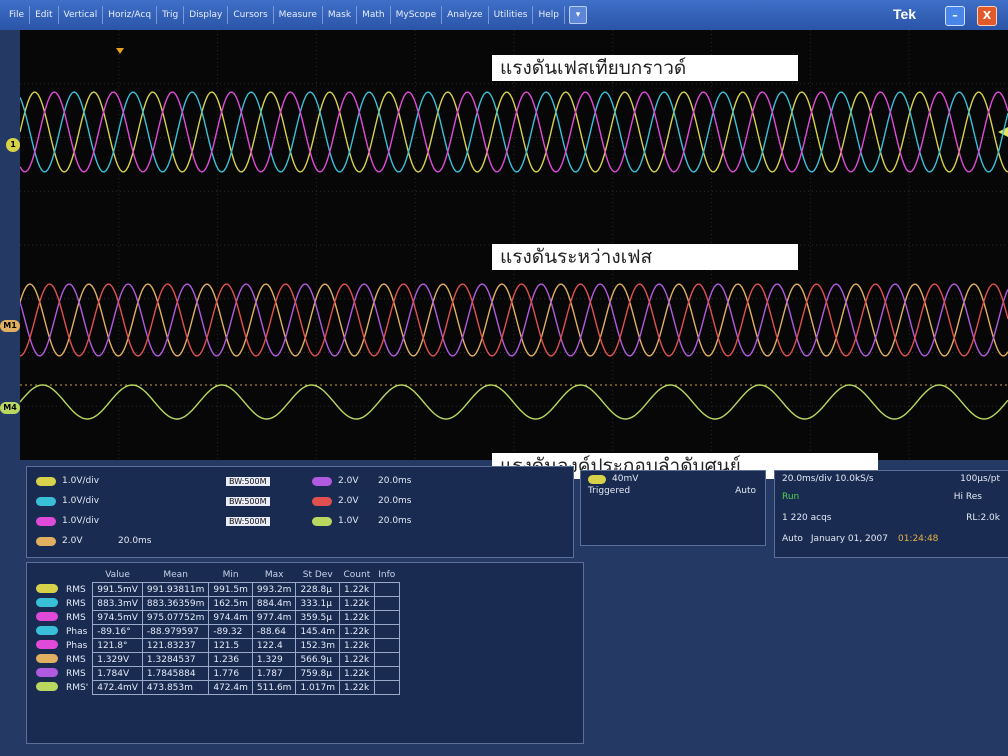 Image resolution: width=1008 pixels, height=756 pixels. What do you see at coordinates (13, 145) in the screenshot?
I see `ch1-ref-marker: 1` at bounding box center [13, 145].